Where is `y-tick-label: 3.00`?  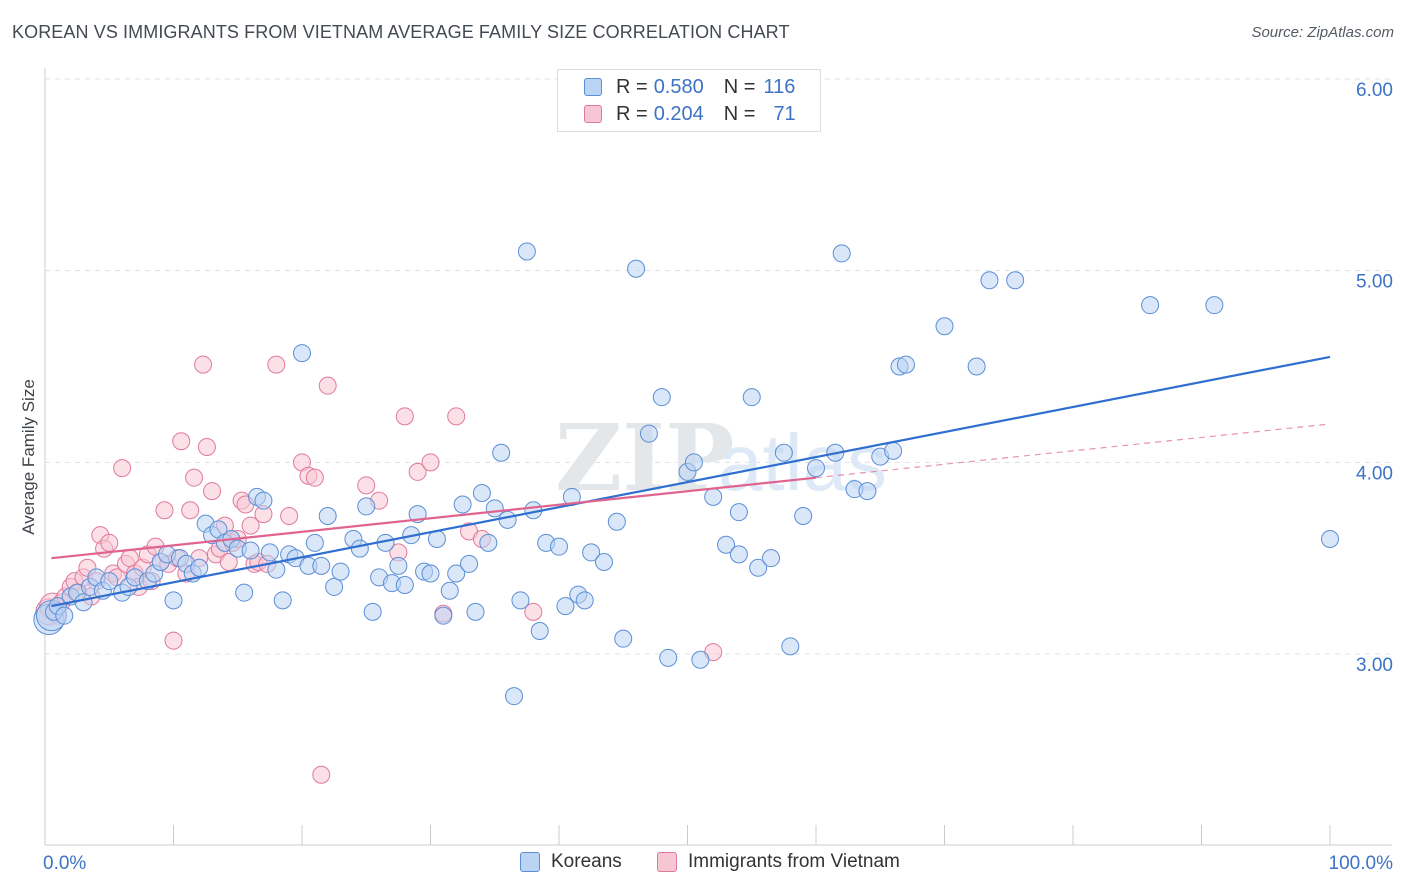 y-tick-label: 3.00 is located at coordinates (1374, 665).